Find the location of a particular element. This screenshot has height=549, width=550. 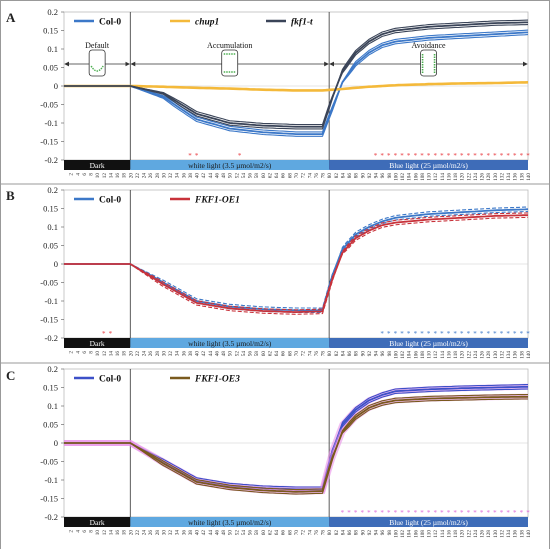

x-tick-label: 8 is located at coordinates (92, 352).